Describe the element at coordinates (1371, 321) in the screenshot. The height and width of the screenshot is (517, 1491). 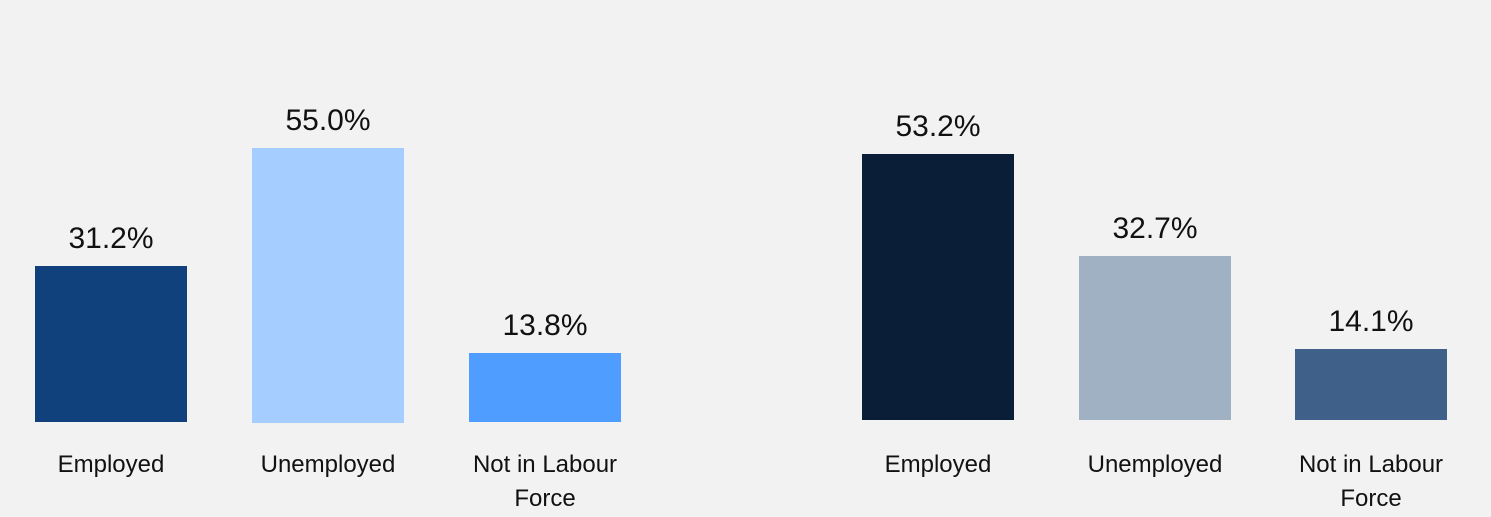
I see `bar-value-label: 14.1%` at that location.